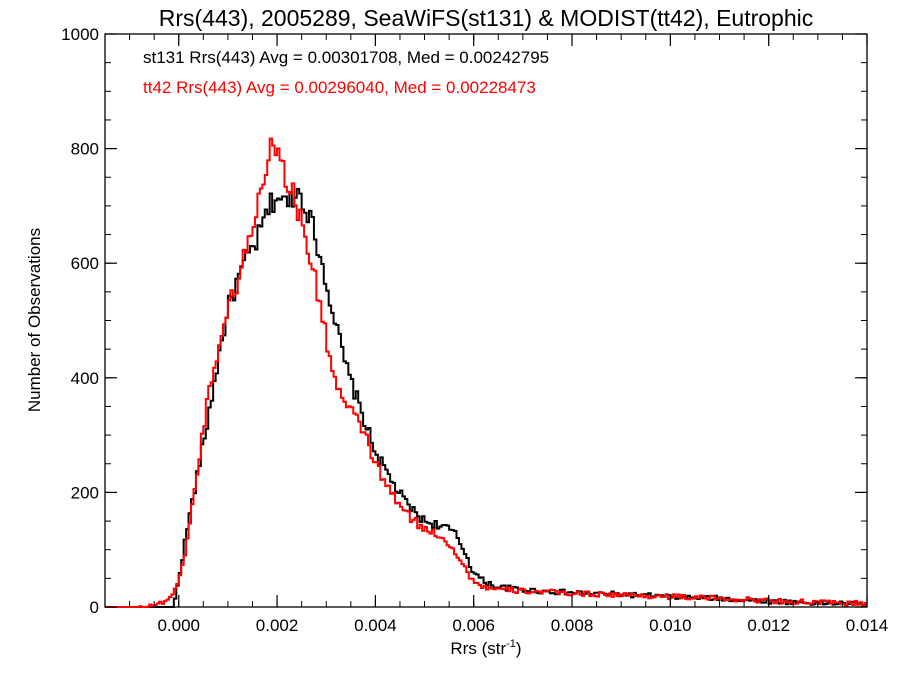 The width and height of the screenshot is (900, 675). I want to click on y-tick-label: 1000, so click(80, 34).